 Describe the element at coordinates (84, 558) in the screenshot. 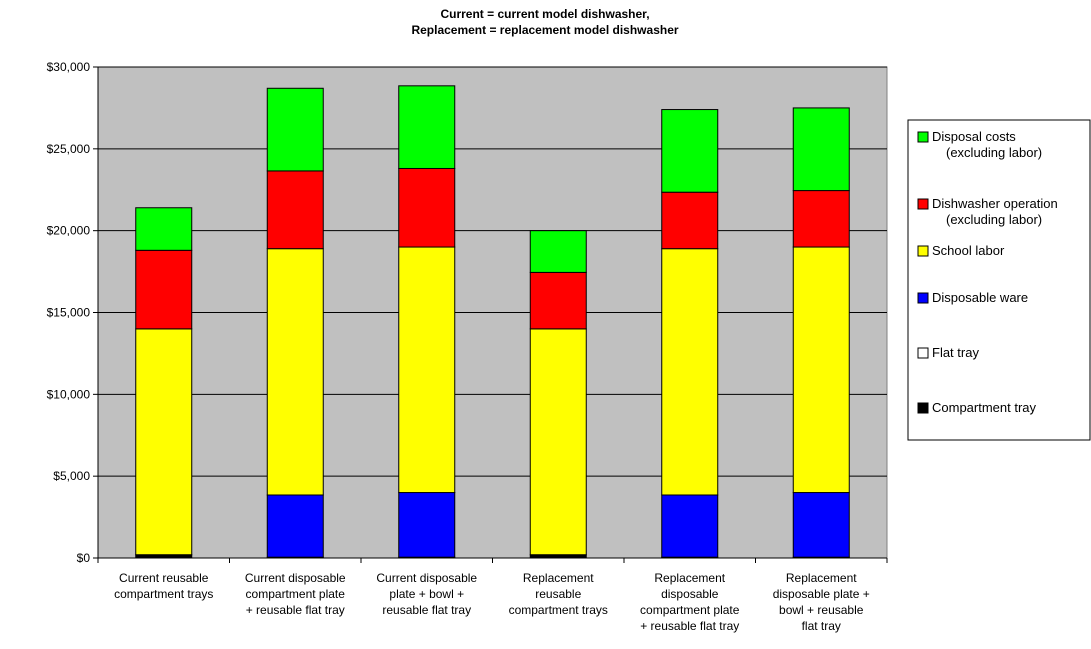

I see `y-tick-label: $0` at that location.